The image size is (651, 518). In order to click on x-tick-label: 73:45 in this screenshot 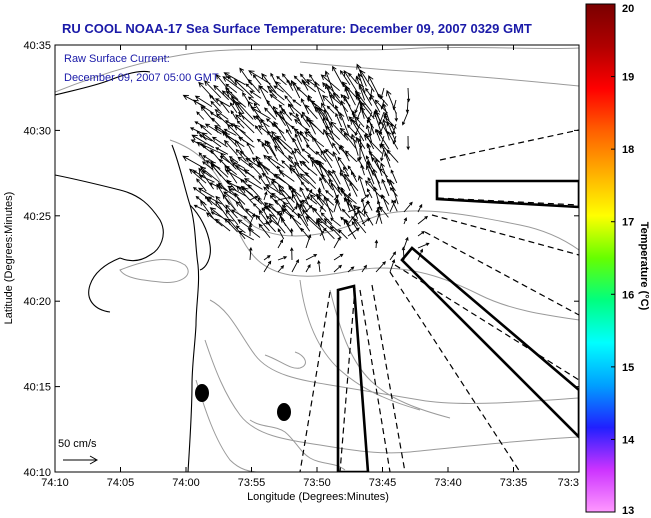, I will do `click(383, 483)`.